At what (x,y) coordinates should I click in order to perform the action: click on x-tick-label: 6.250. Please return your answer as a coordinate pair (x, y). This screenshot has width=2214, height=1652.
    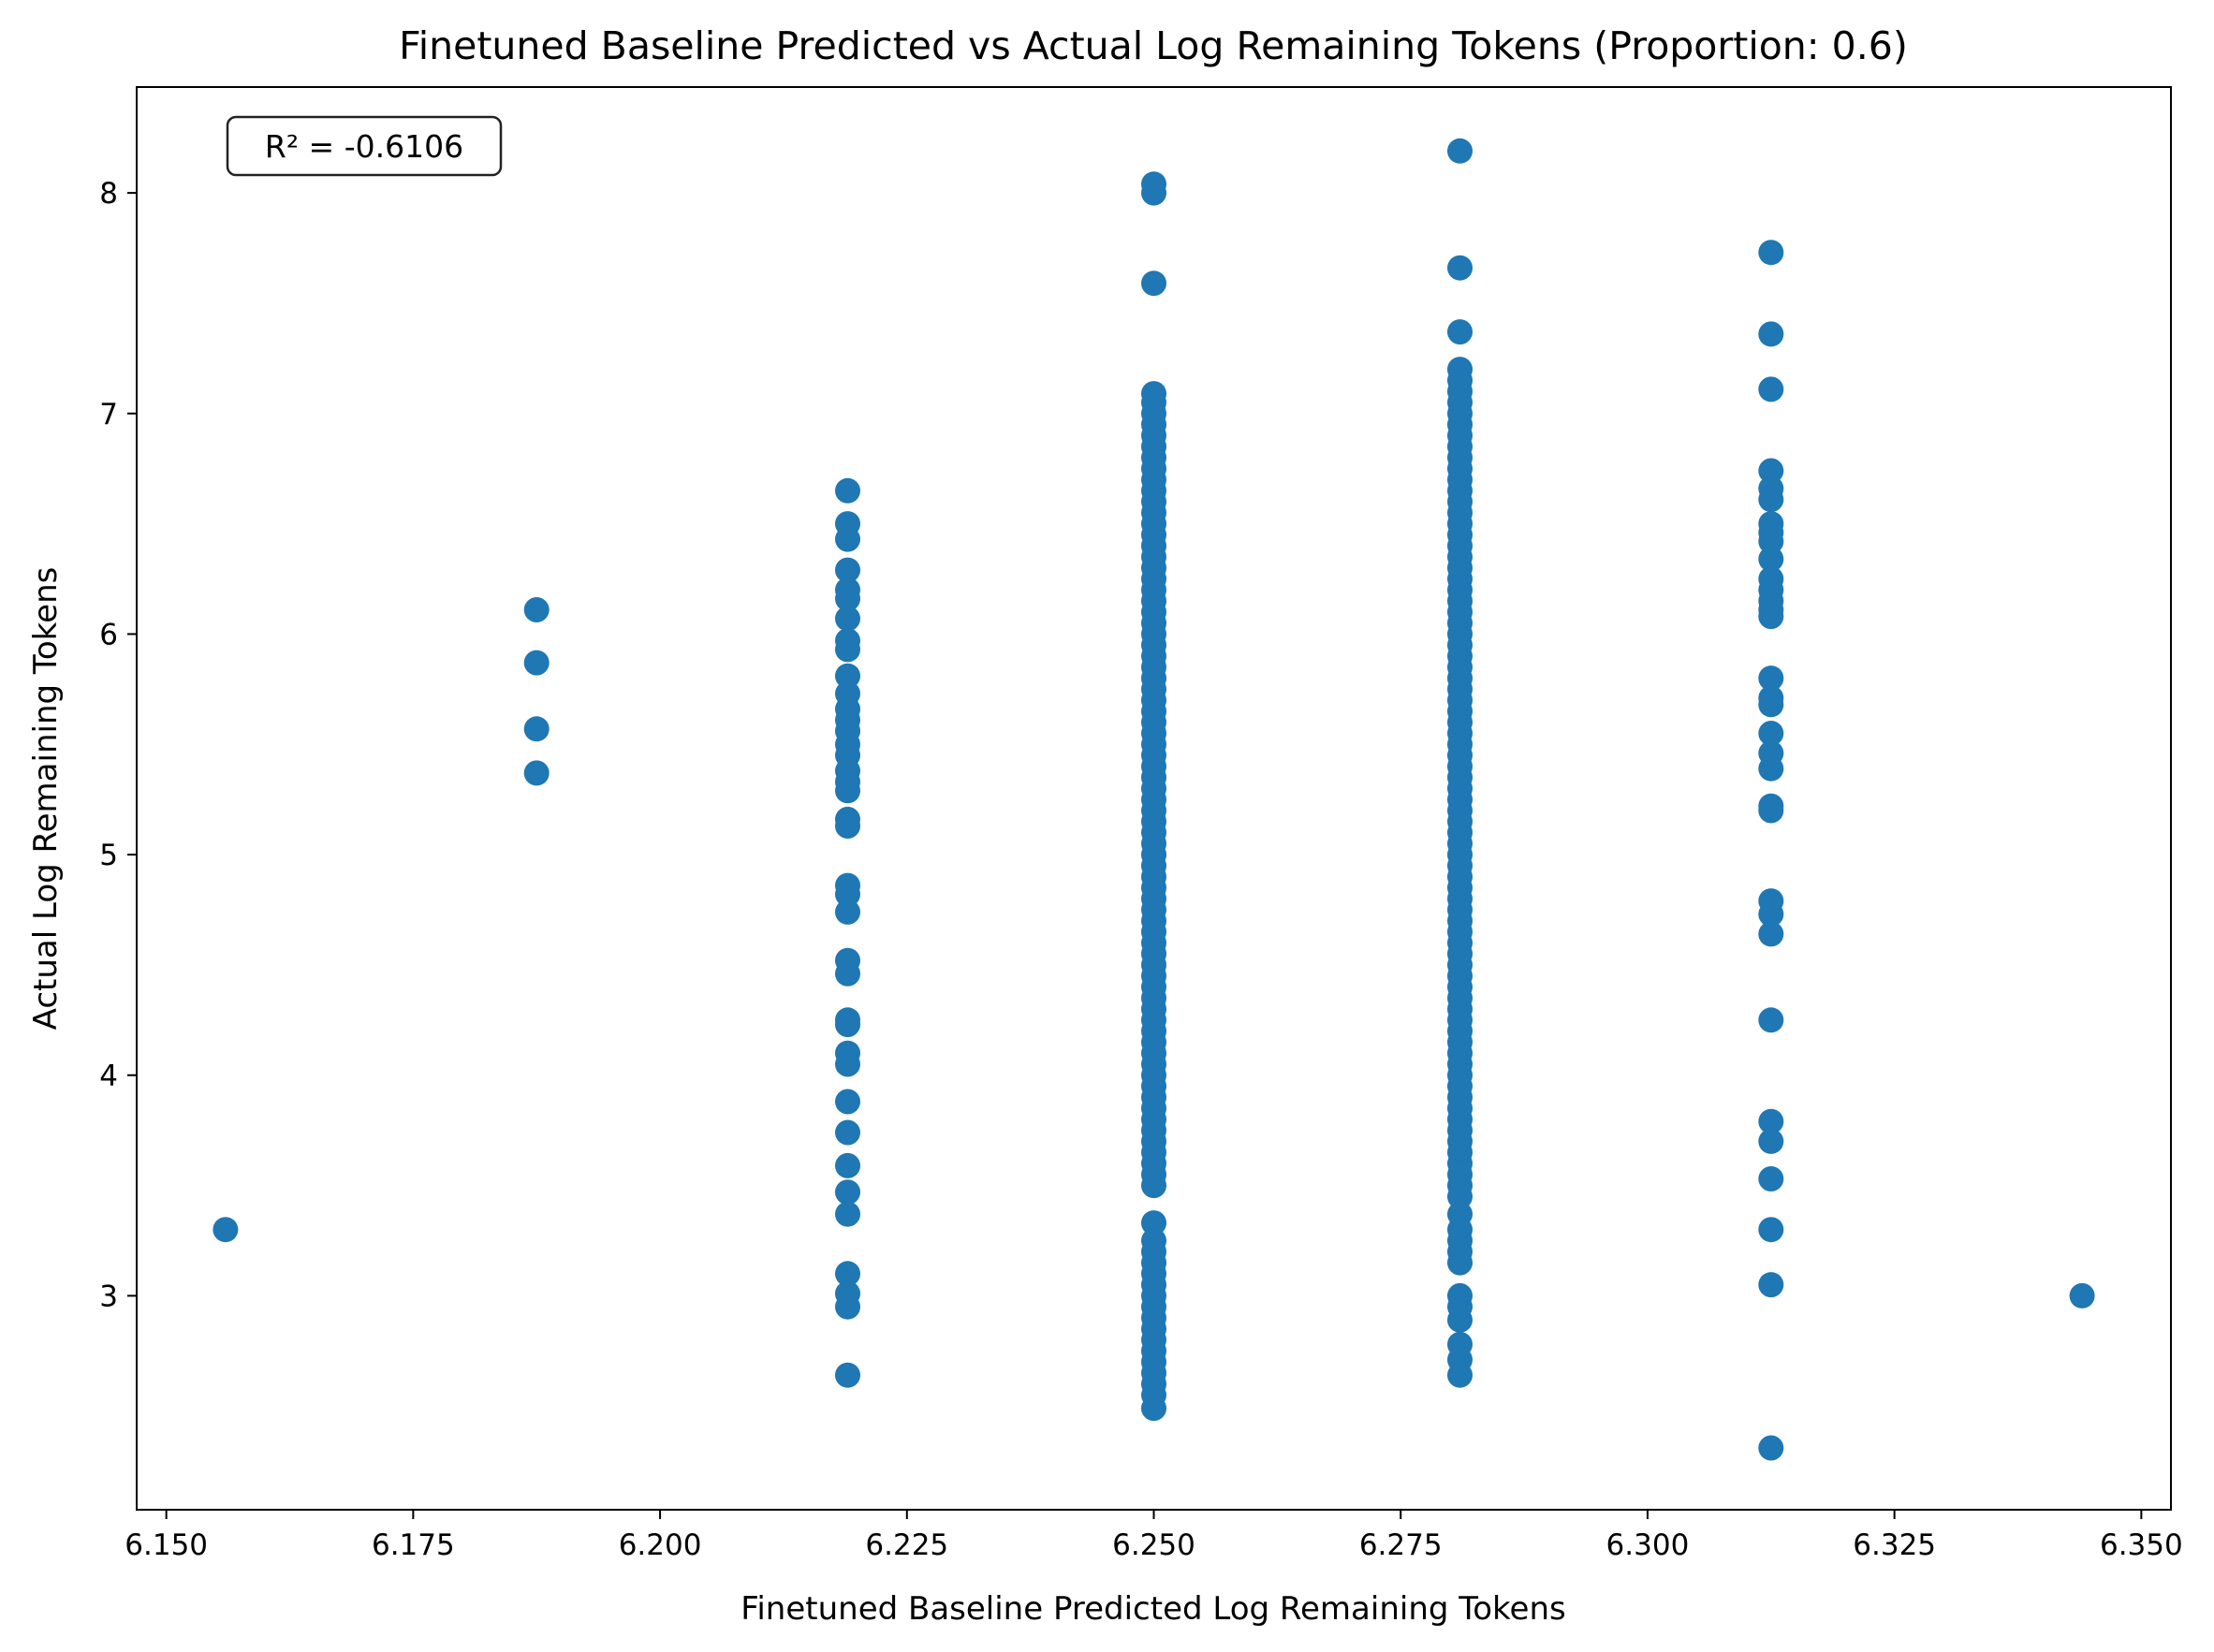
    Looking at the image, I should click on (1153, 1545).